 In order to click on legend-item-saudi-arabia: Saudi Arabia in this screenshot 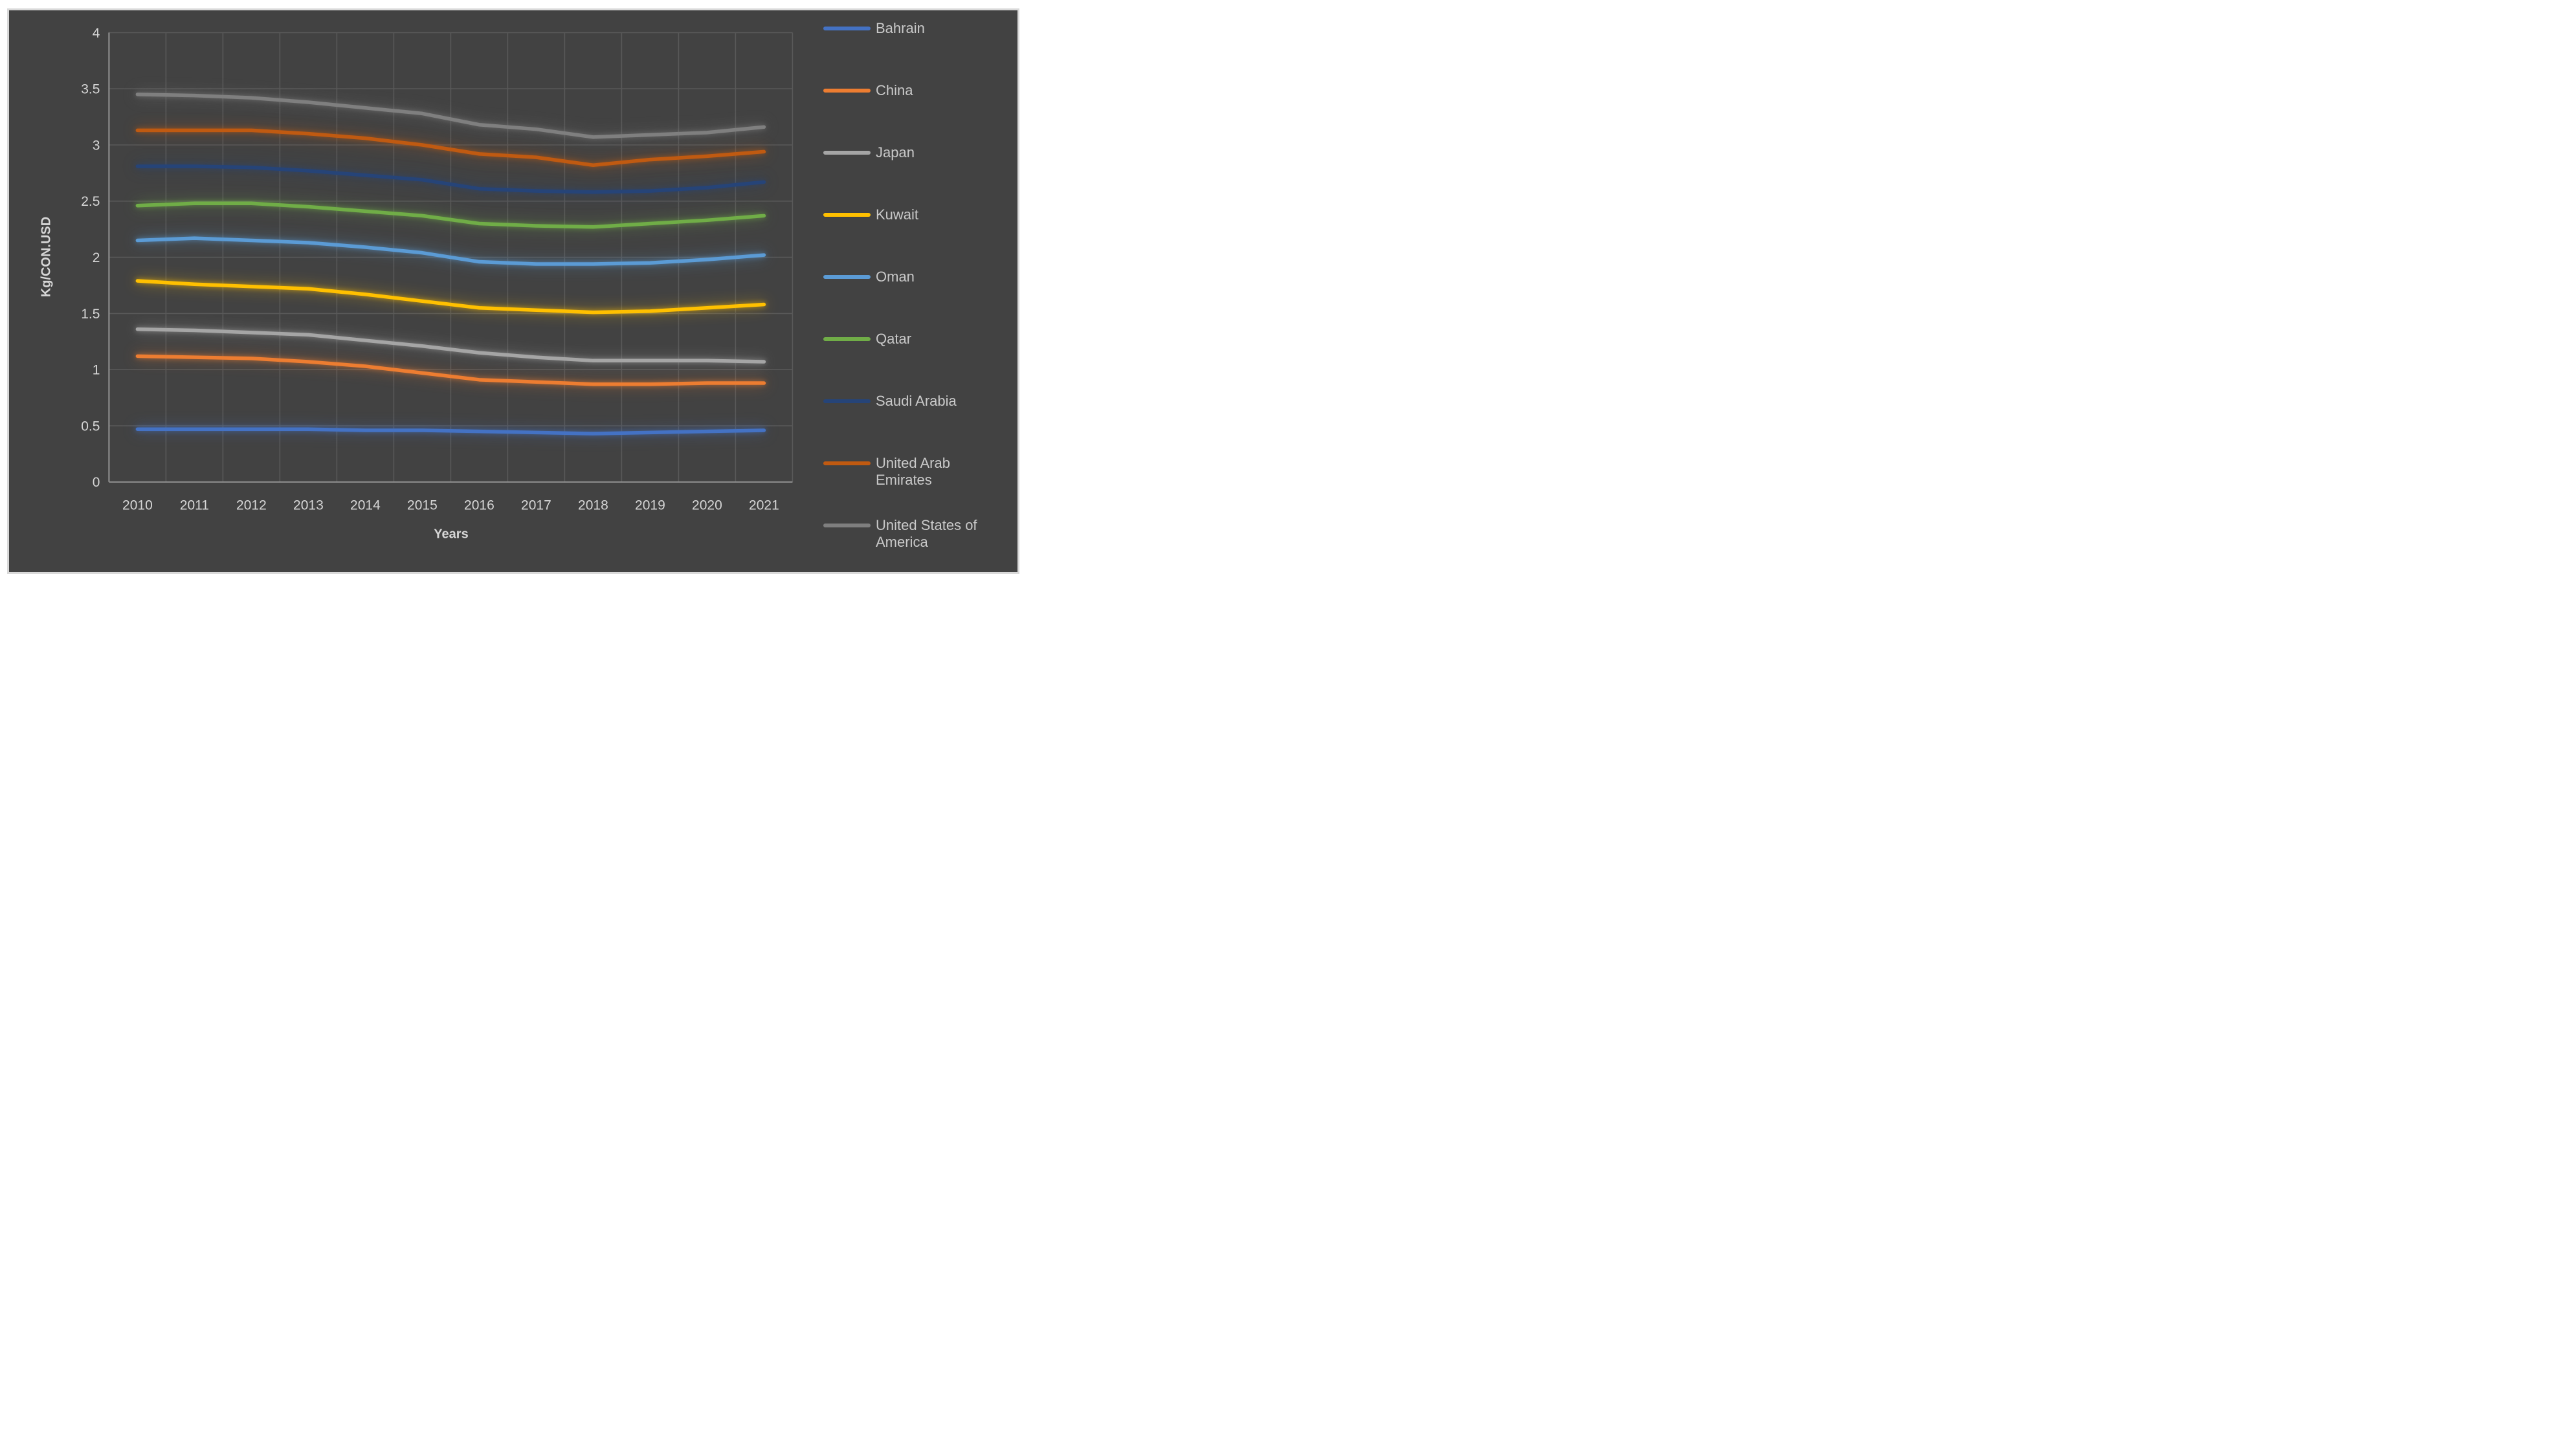, I will do `click(913, 401)`.